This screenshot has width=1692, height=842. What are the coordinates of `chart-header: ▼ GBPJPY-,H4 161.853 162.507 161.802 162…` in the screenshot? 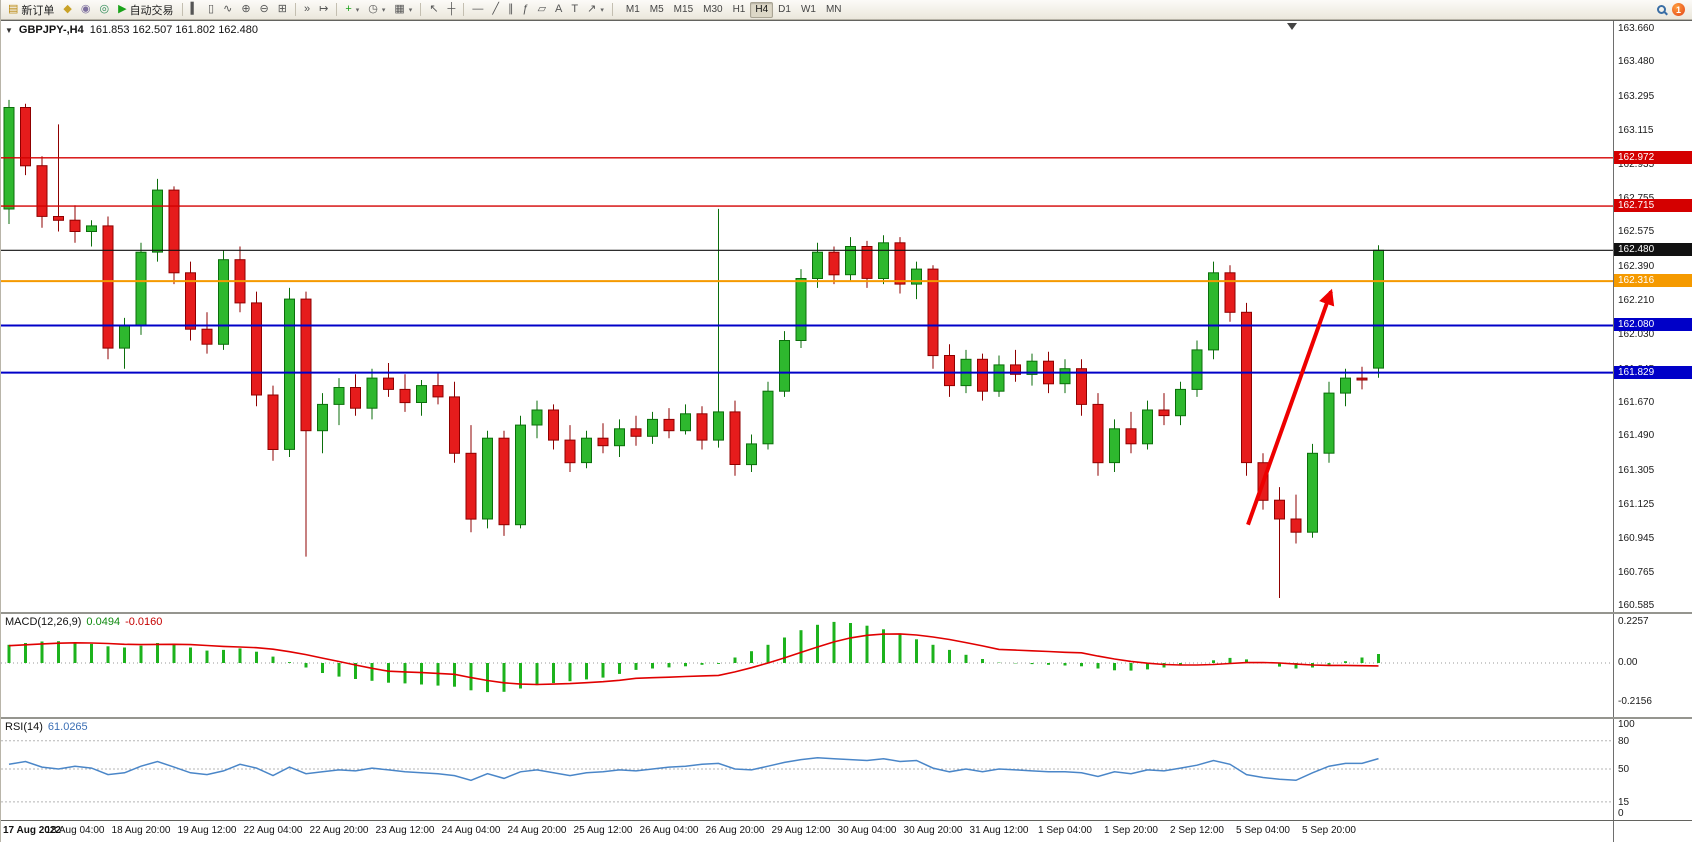 It's located at (131, 30).